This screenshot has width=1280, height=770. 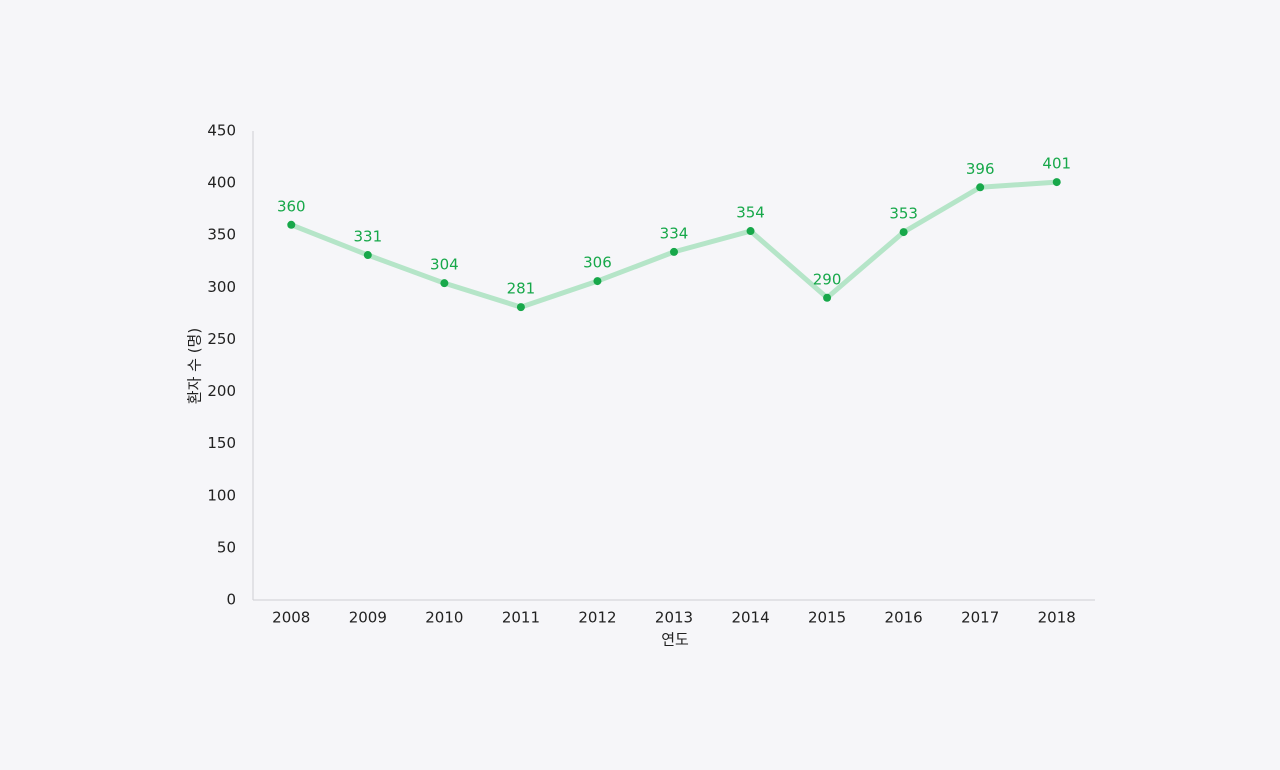 I want to click on data-label: 331, so click(x=367, y=237).